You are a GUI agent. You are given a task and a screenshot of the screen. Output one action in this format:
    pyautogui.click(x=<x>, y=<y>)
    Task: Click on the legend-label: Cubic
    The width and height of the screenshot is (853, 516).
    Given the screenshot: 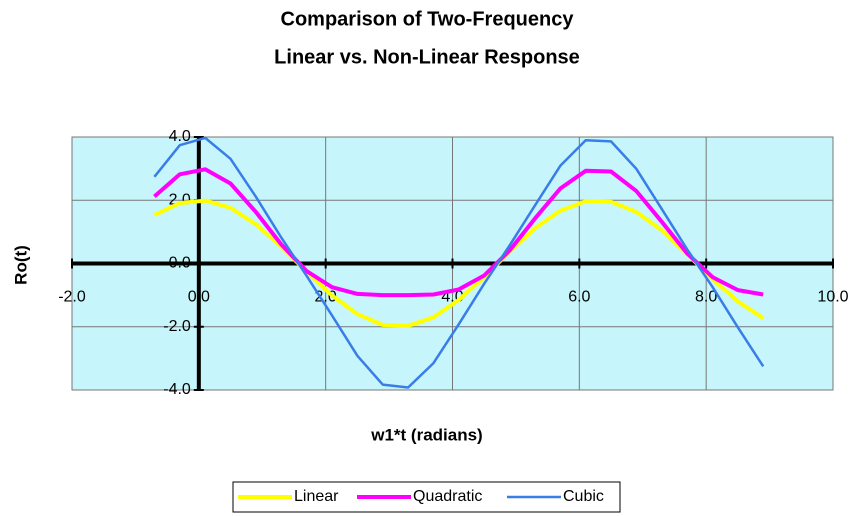 What is the action you would take?
    pyautogui.click(x=583, y=496)
    